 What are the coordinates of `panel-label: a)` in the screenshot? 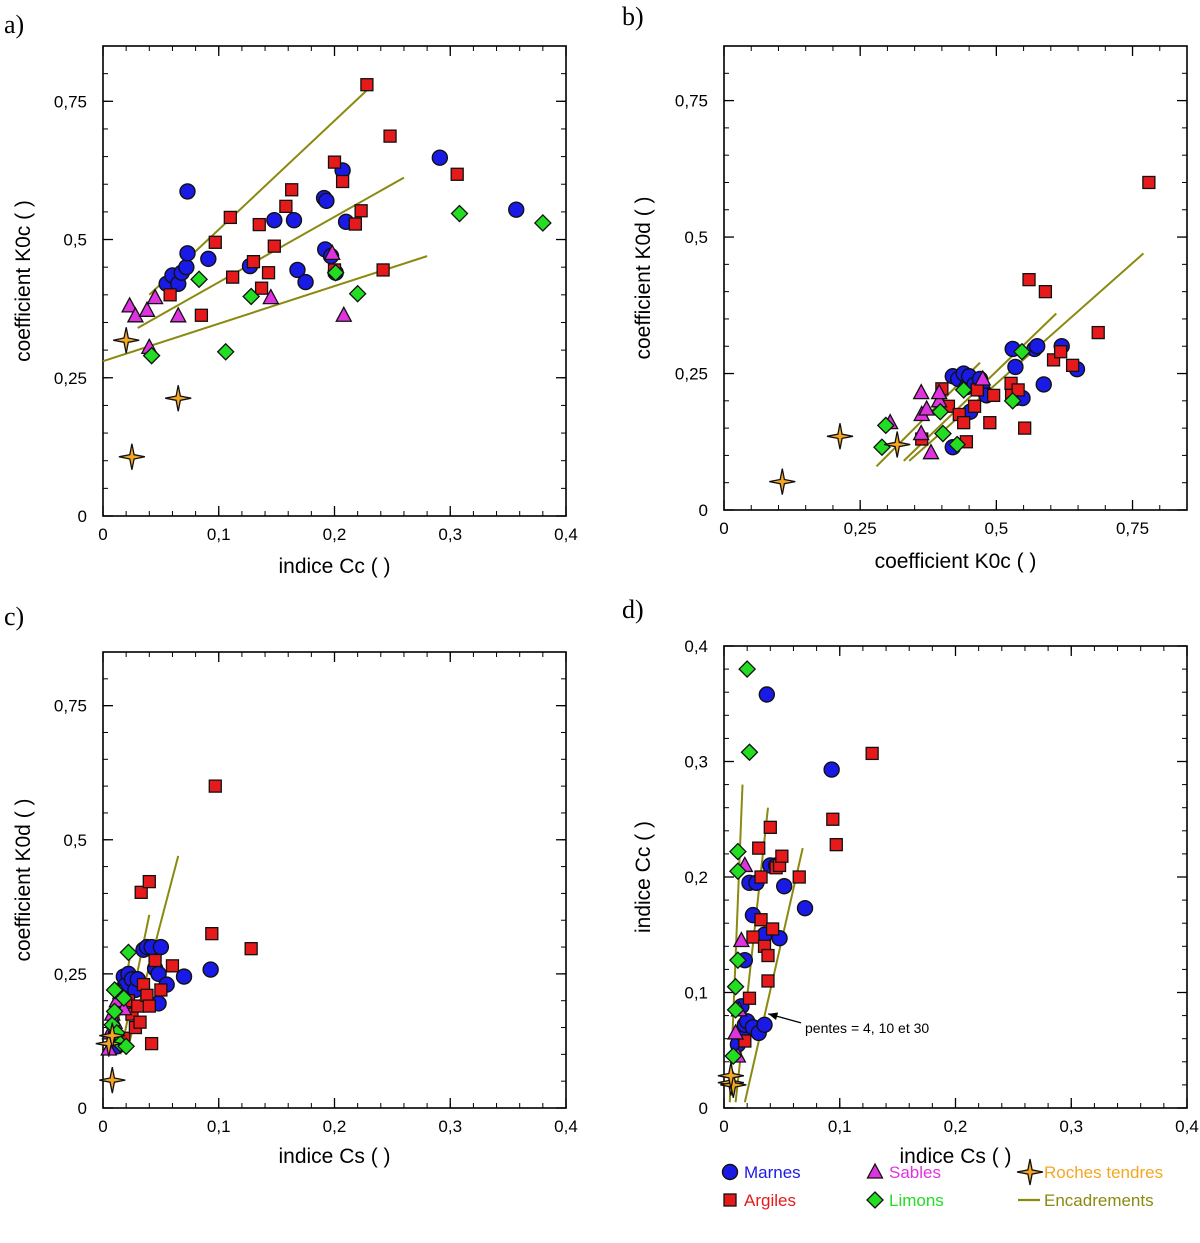 It's located at (14, 24).